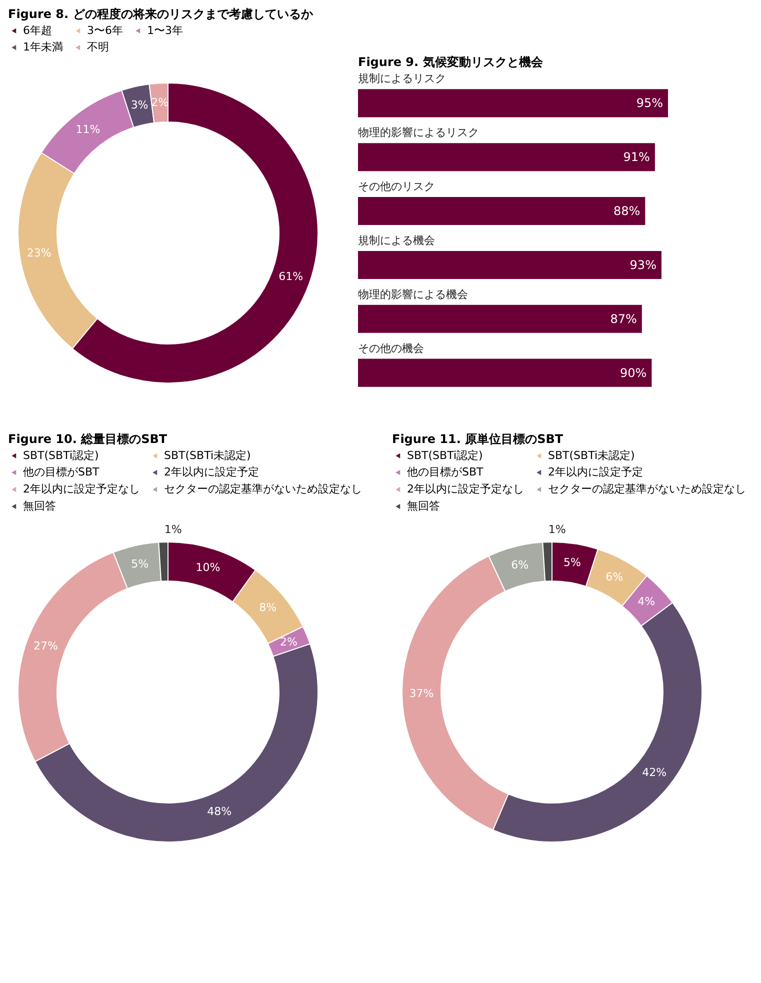  What do you see at coordinates (649, 103) in the screenshot?
I see `data-label: 95%` at bounding box center [649, 103].